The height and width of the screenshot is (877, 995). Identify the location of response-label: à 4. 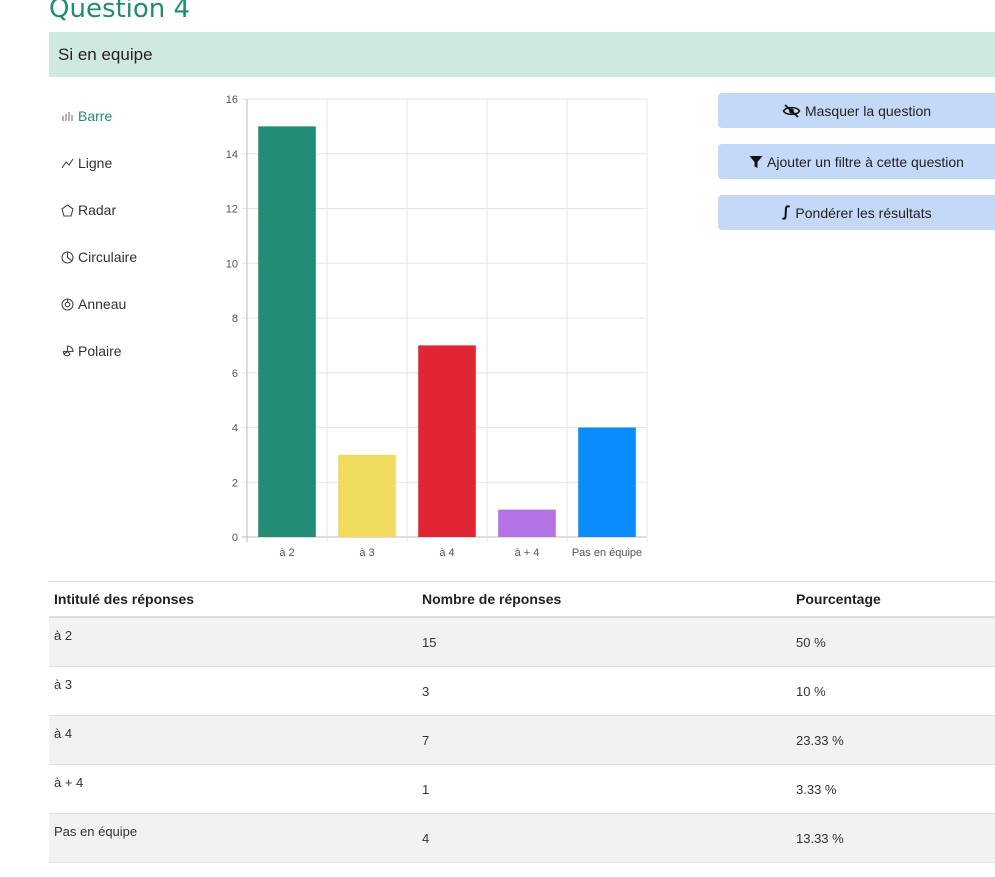
(233, 740).